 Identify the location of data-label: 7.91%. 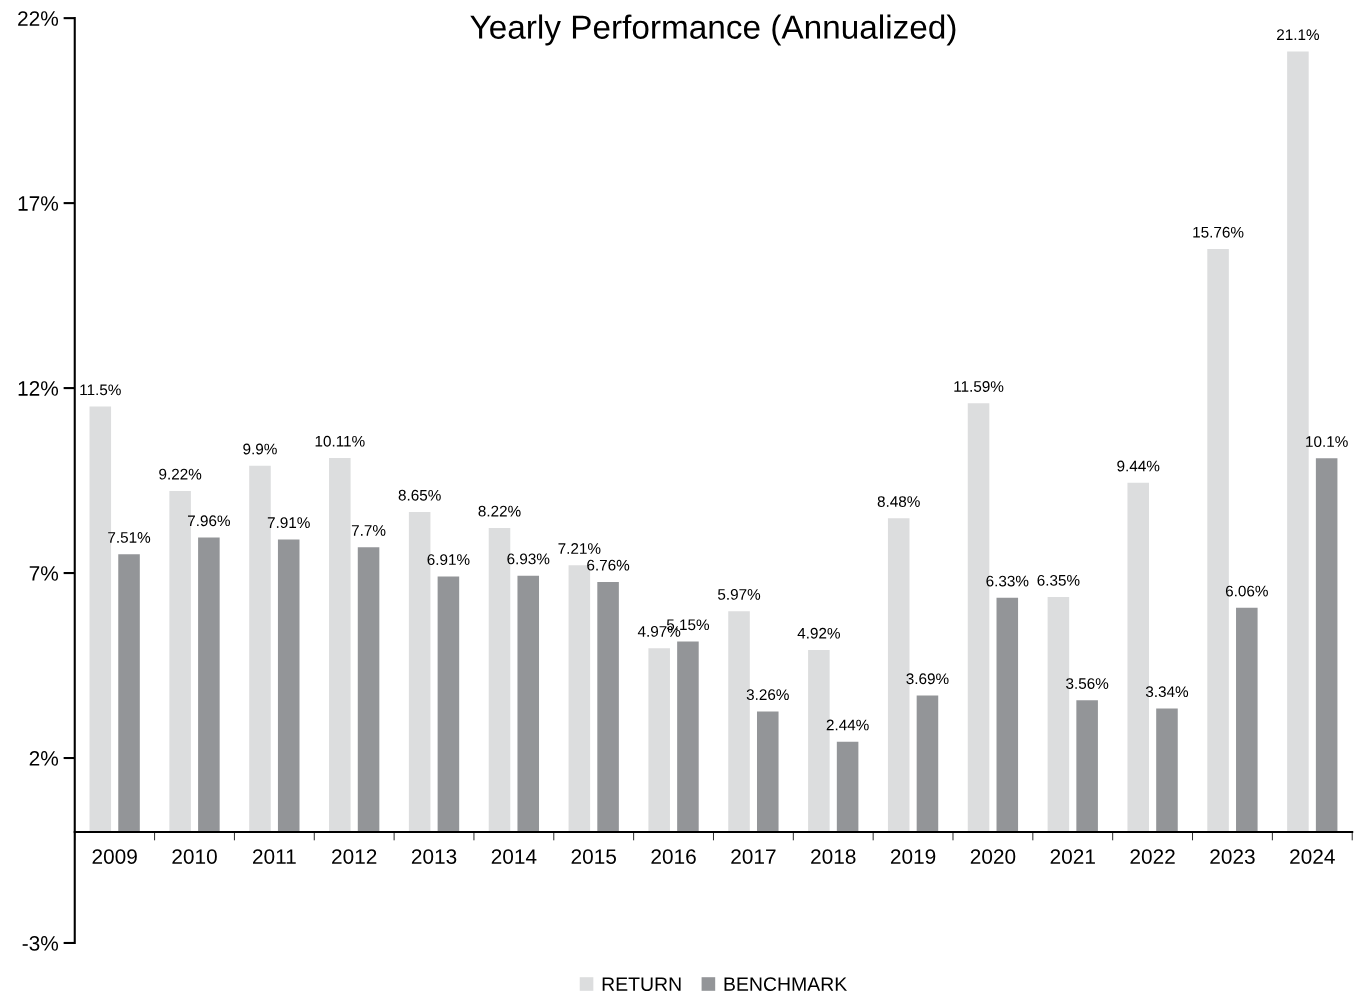
(288, 523).